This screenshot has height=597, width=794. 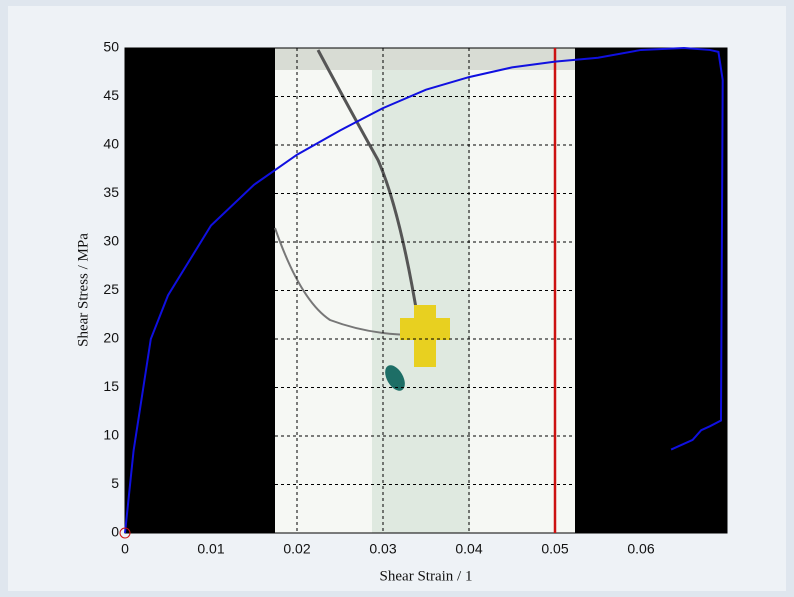 I want to click on y-tick-label: 5, so click(x=115, y=483).